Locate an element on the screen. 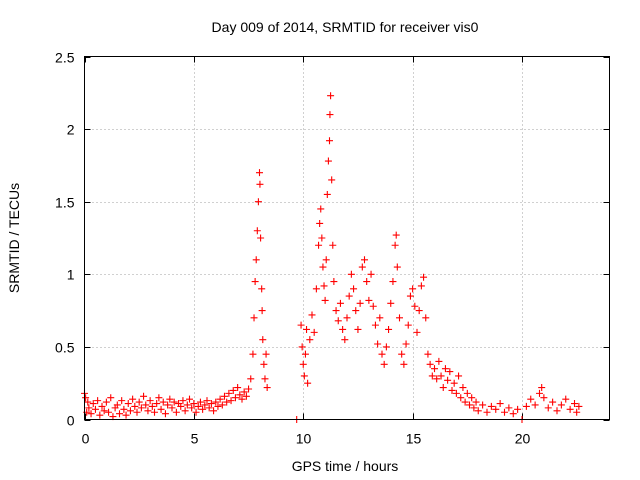 The height and width of the screenshot is (480, 640). y-tick-label: 0.5 is located at coordinates (65, 348).